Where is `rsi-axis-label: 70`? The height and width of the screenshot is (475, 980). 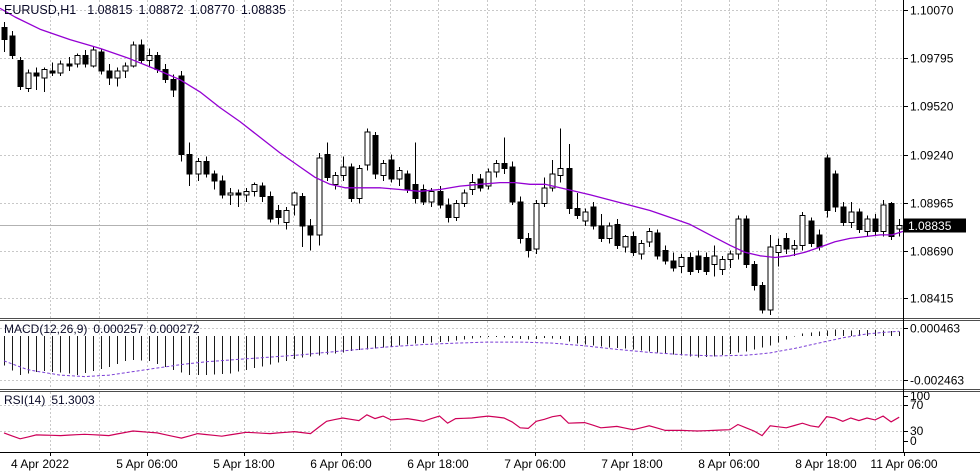 rsi-axis-label: 70 is located at coordinates (917, 405).